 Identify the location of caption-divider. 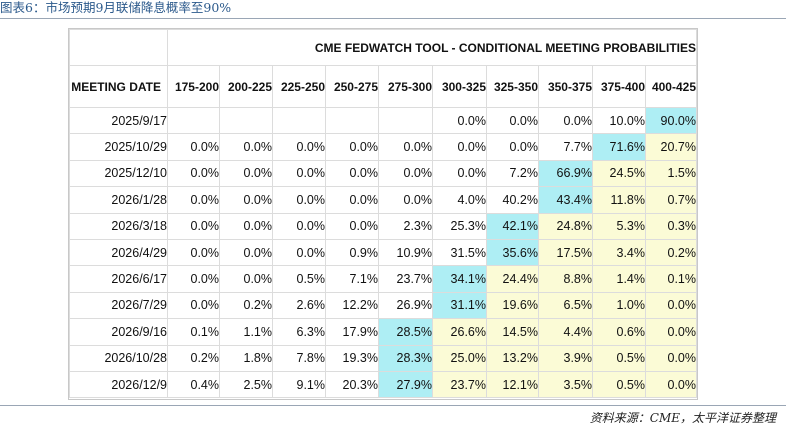
(393, 18).